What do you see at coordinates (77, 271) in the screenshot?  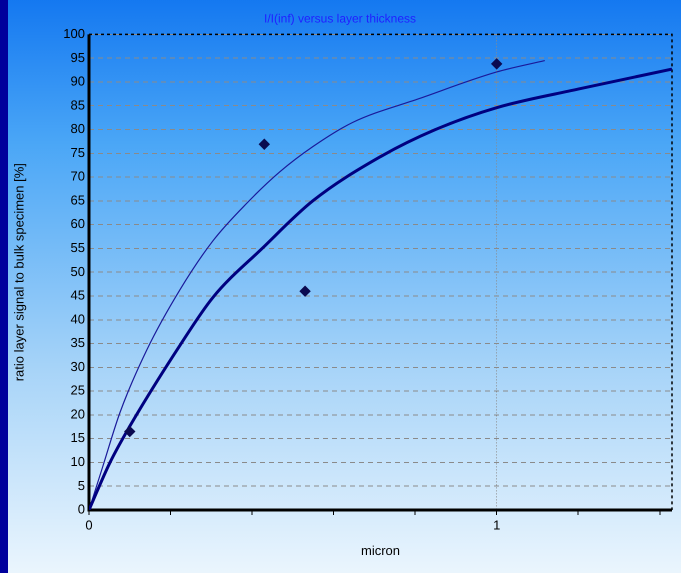 I see `y-tick-label: 50` at bounding box center [77, 271].